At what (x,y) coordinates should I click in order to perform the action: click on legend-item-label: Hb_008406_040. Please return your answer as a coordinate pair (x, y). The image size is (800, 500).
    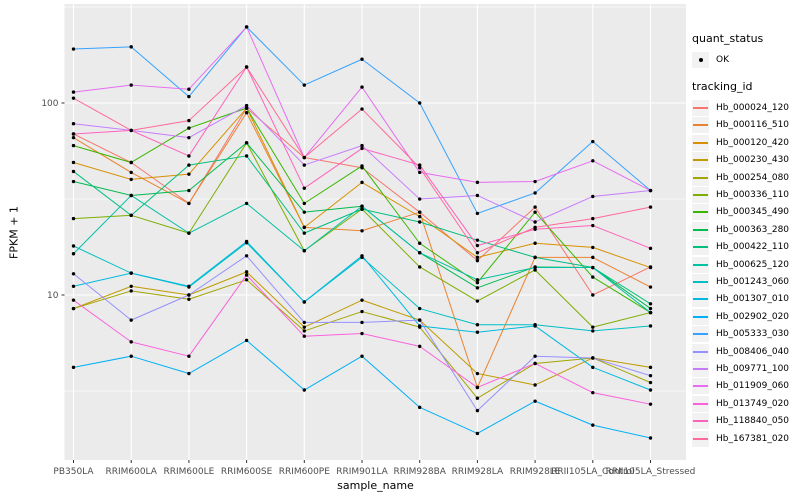
    Looking at the image, I should click on (753, 351).